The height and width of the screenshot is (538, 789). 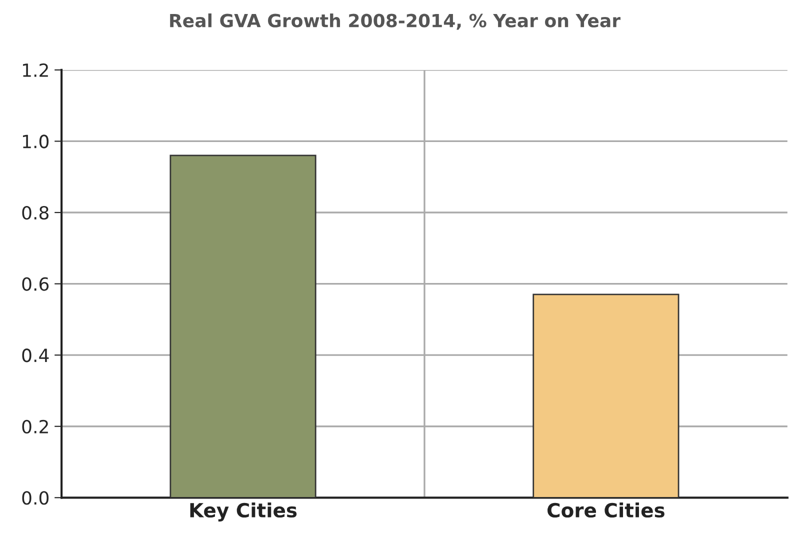 I want to click on y-tick-label: 0.8, so click(x=35, y=213).